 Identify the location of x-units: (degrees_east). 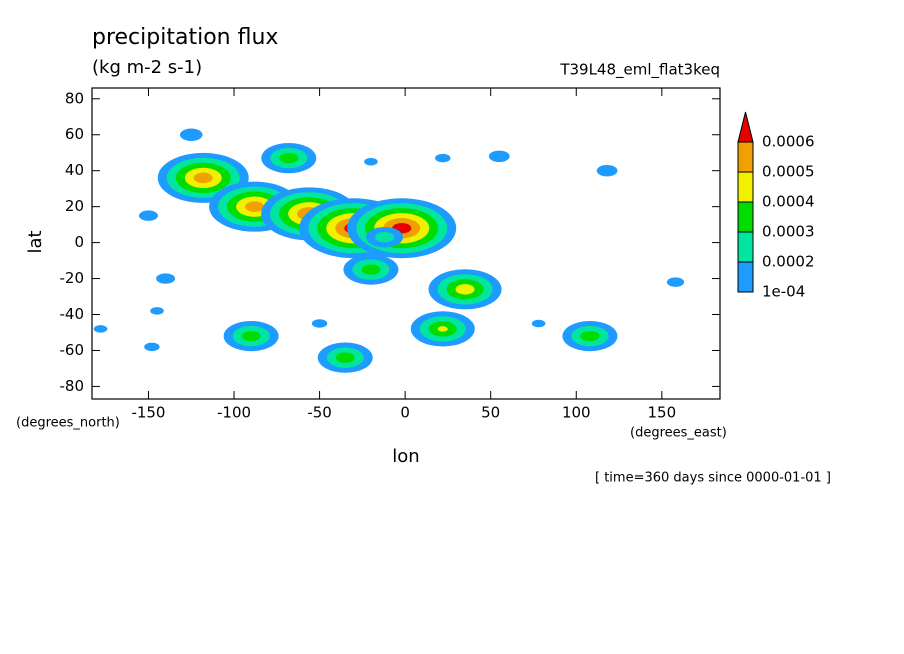
(678, 433).